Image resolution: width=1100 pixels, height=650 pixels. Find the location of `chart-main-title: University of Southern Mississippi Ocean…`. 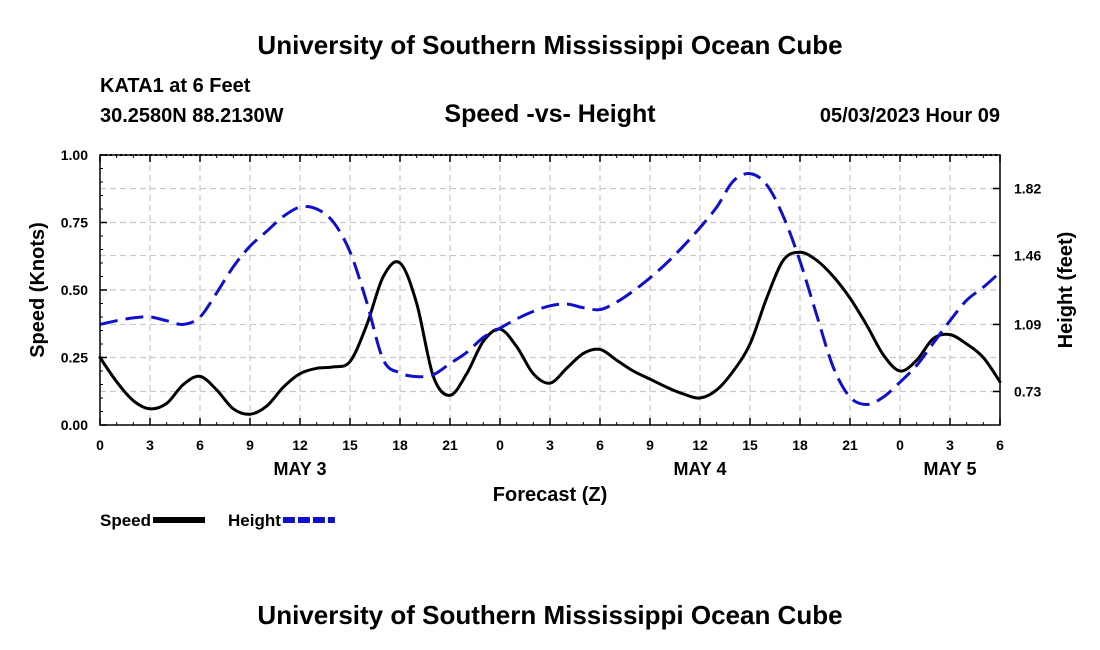

chart-main-title: University of Southern Mississippi Ocean… is located at coordinates (550, 45).